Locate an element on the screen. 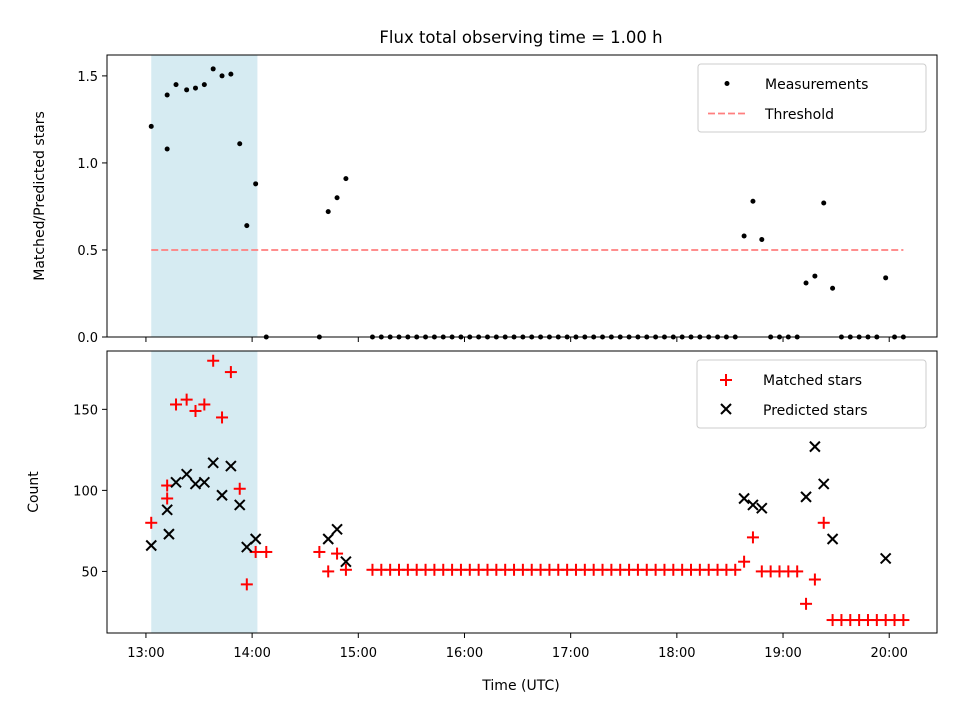 The width and height of the screenshot is (960, 720). y-tick-label: 1.0 is located at coordinates (87, 164).